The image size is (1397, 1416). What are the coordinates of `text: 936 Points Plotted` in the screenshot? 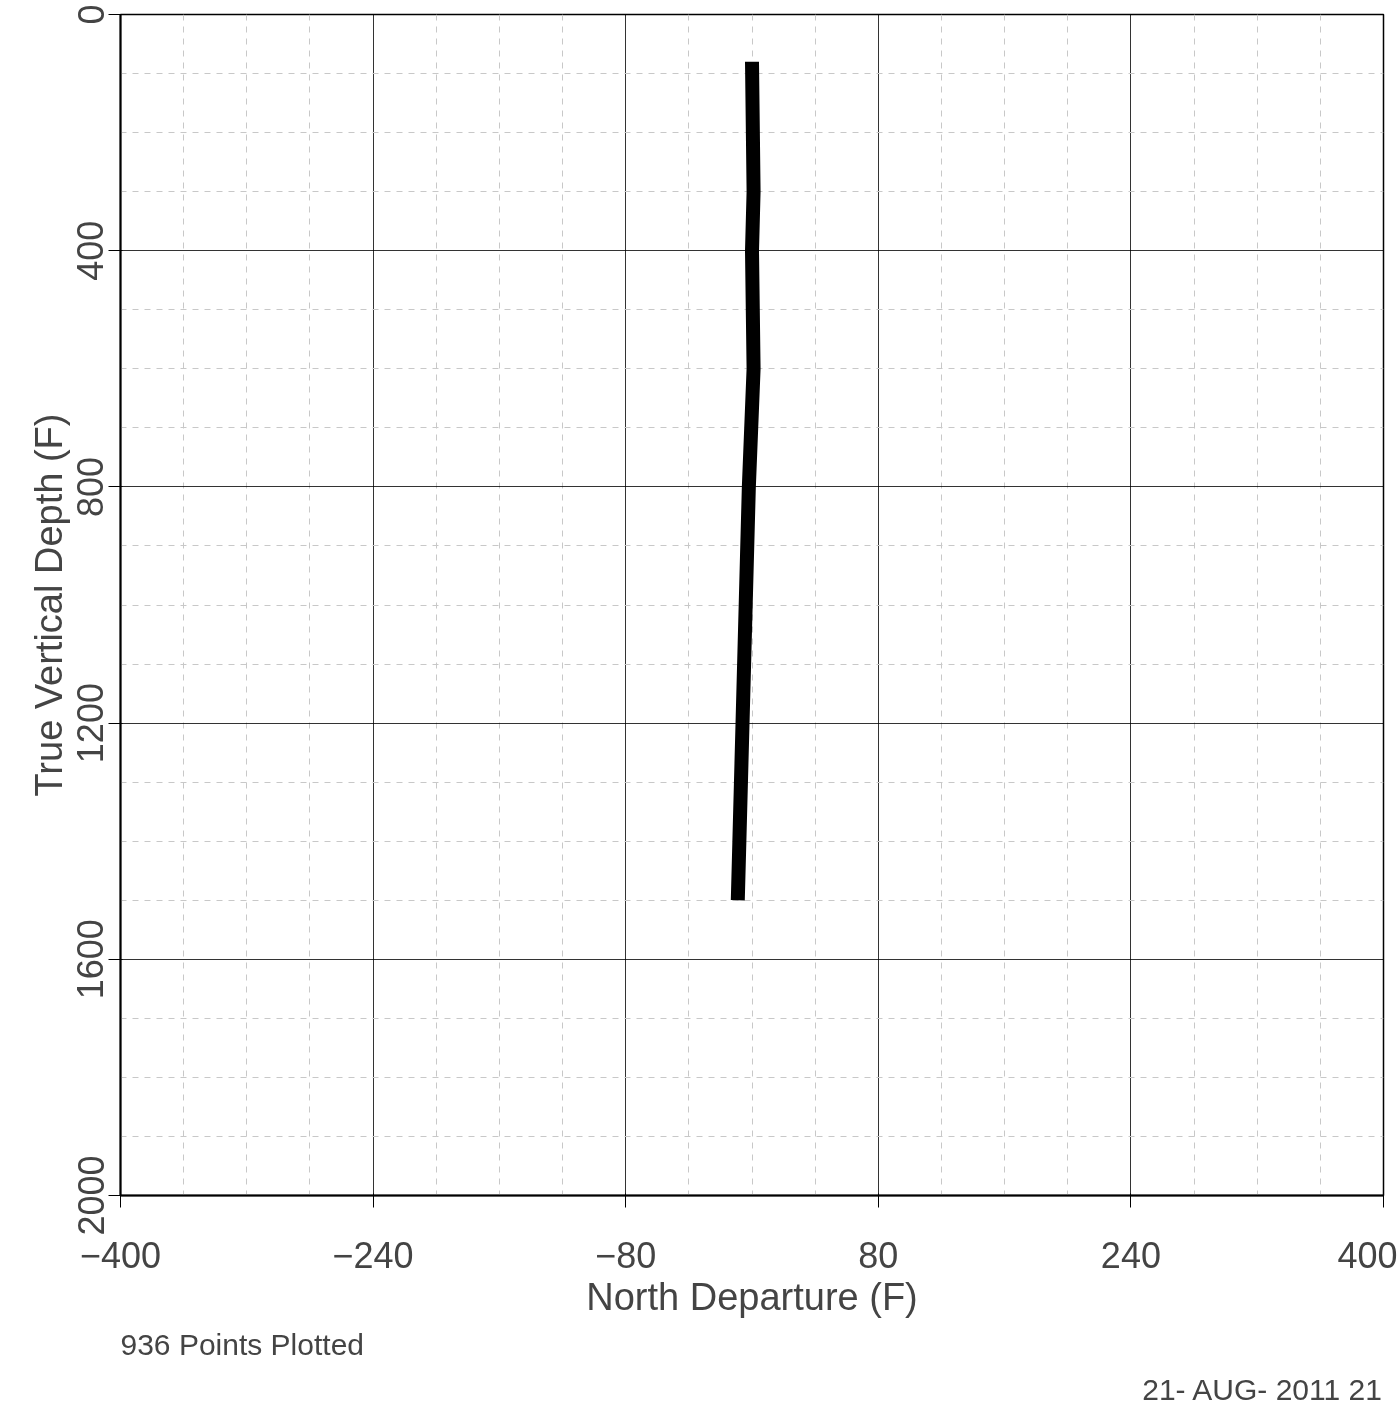 It's located at (242, 1344).